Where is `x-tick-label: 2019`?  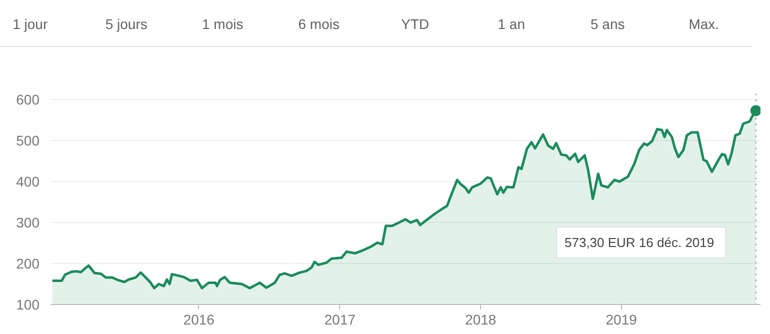
x-tick-label: 2019 is located at coordinates (622, 320).